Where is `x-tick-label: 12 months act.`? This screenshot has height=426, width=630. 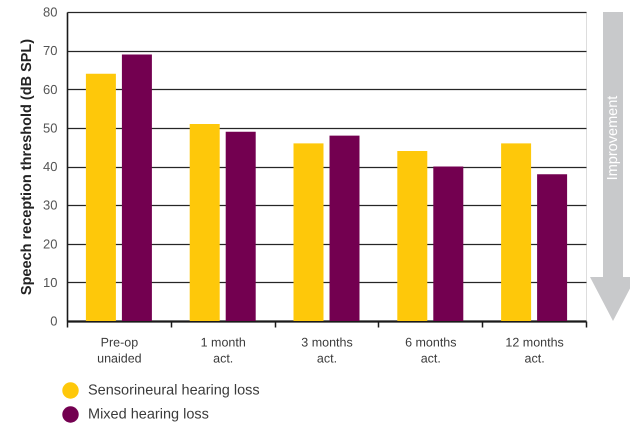
x-tick-label: 12 months act. is located at coordinates (534, 351).